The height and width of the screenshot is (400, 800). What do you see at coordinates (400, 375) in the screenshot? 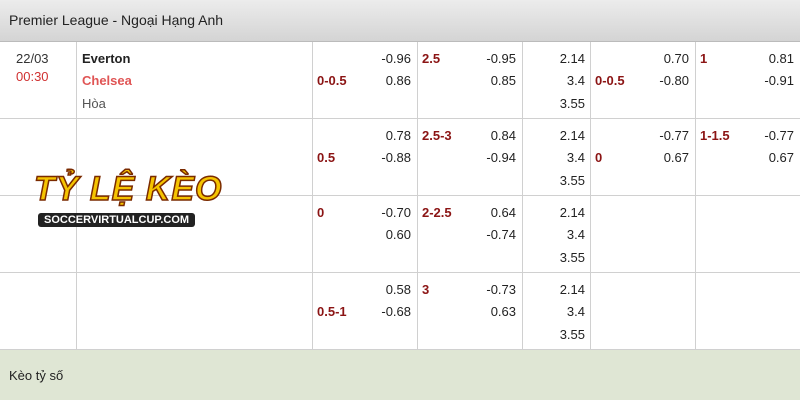
I see `footer-bar: Kèo tỷ số` at bounding box center [400, 375].